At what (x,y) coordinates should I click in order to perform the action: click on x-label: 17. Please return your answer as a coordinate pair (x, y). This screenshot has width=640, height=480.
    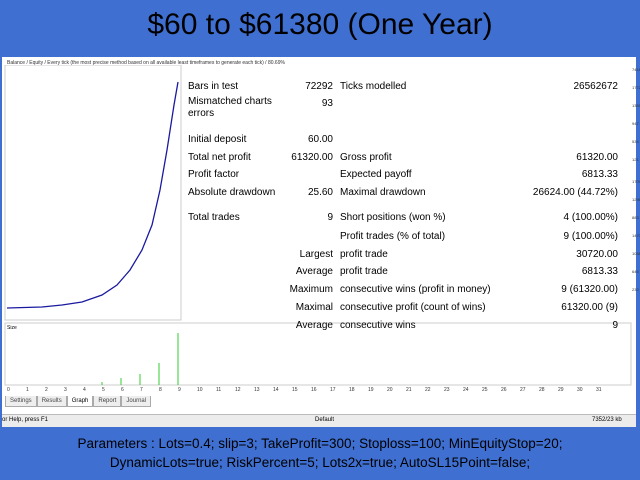
    Looking at the image, I should click on (333, 390).